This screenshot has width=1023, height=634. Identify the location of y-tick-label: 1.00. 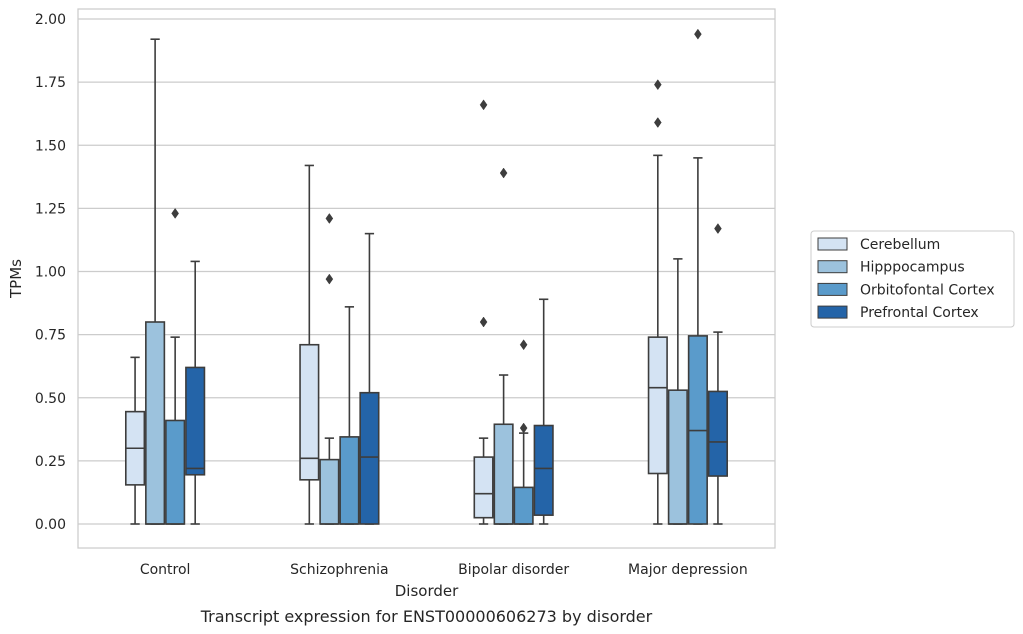
(50, 273).